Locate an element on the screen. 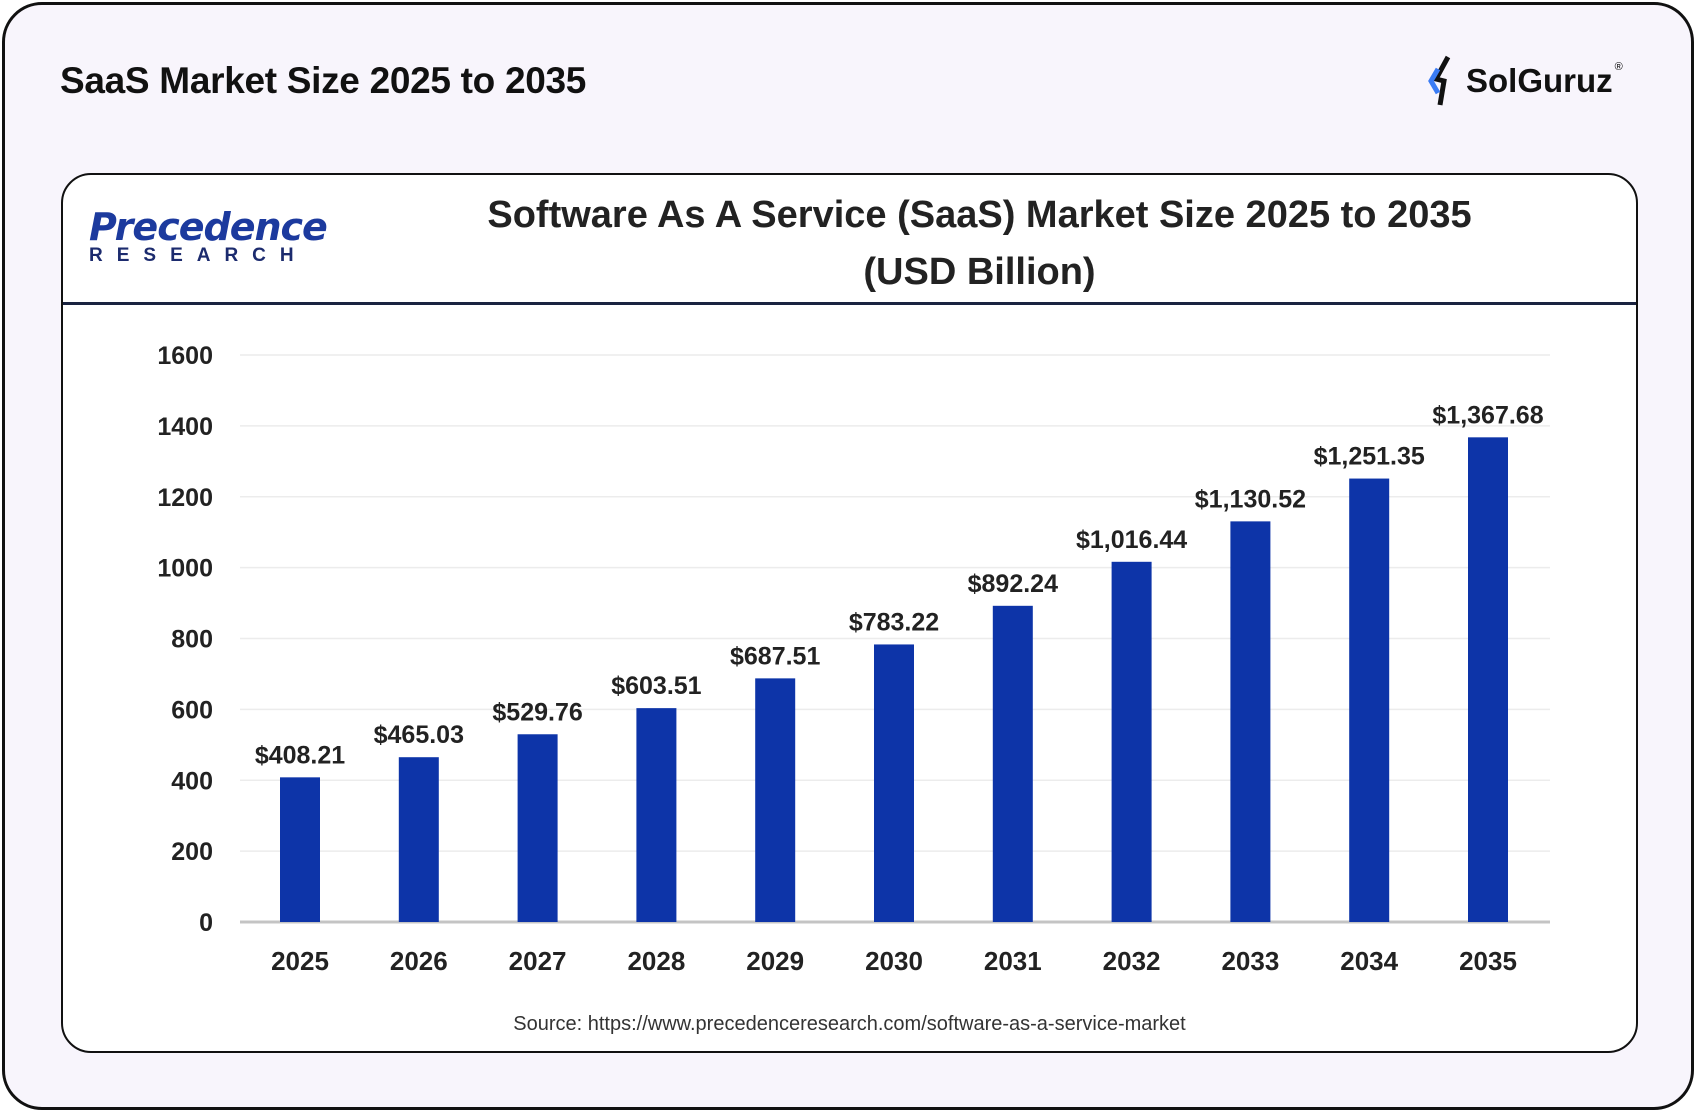 This screenshot has width=1700, height=1116. solguruz-logo-icon is located at coordinates (1439, 80).